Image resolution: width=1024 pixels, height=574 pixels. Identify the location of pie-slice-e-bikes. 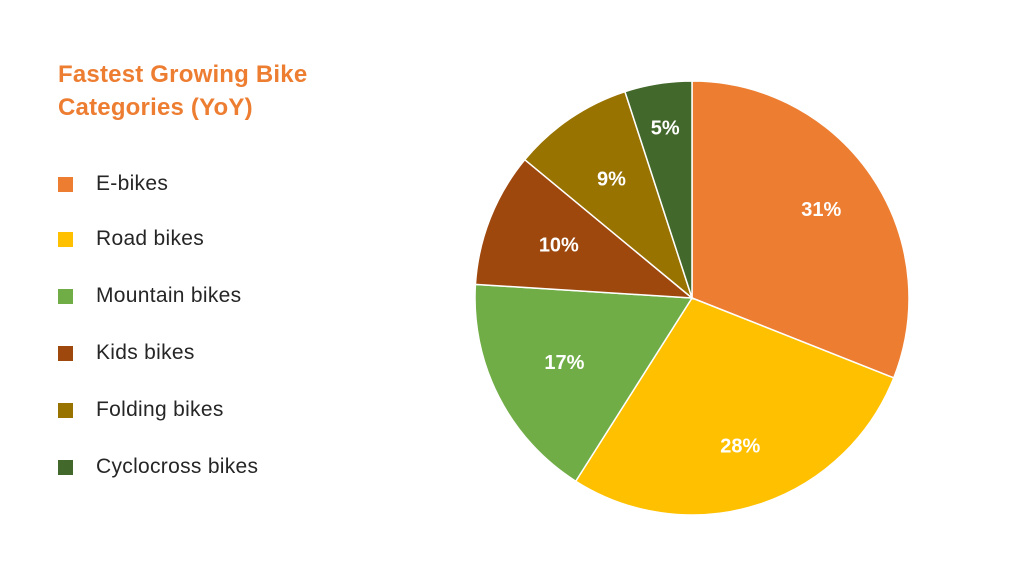
(800, 229).